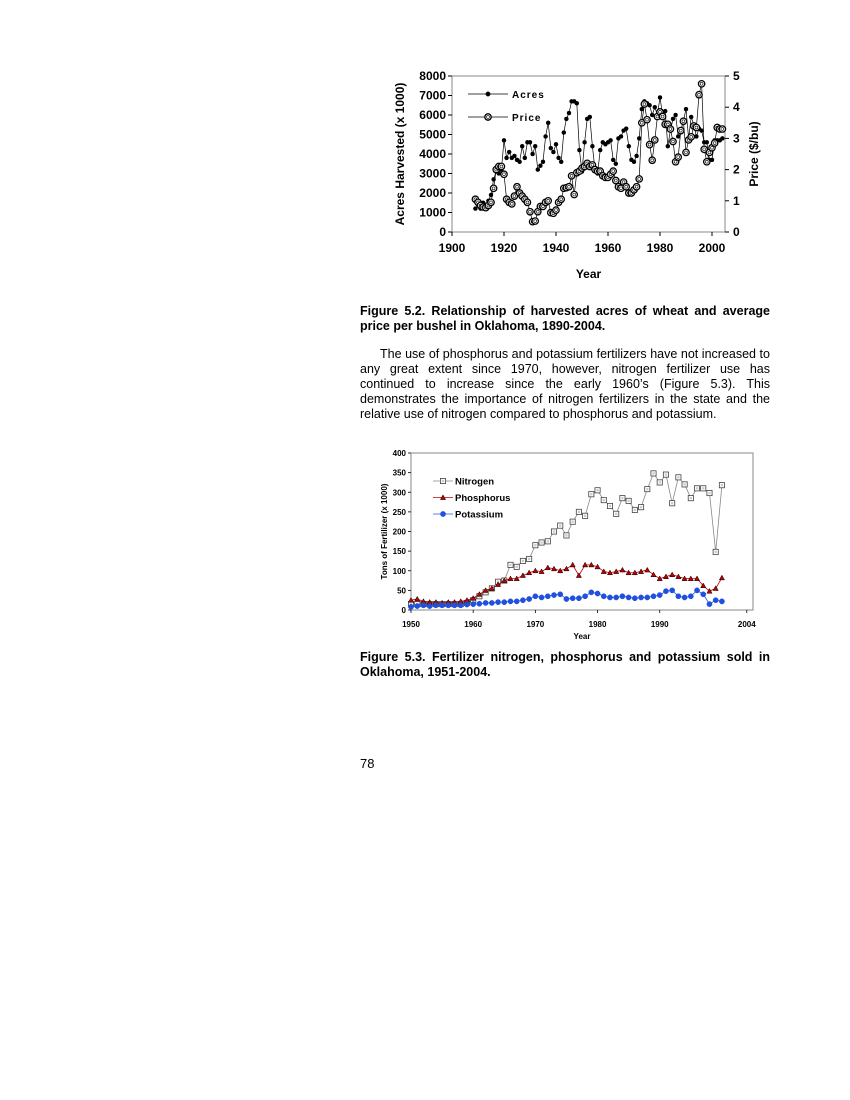 This screenshot has width=850, height=1100. What do you see at coordinates (488, 117) in the screenshot?
I see `legend-marker` at bounding box center [488, 117].